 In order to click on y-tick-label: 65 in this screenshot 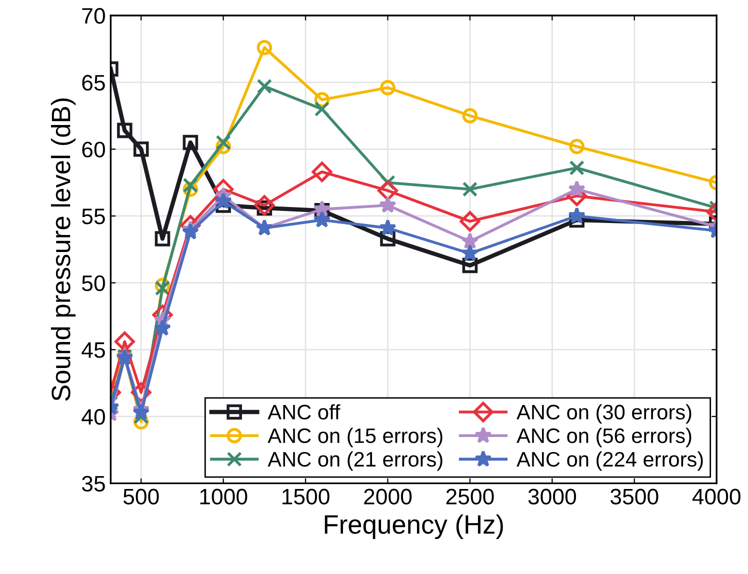, I will do `click(93, 82)`.